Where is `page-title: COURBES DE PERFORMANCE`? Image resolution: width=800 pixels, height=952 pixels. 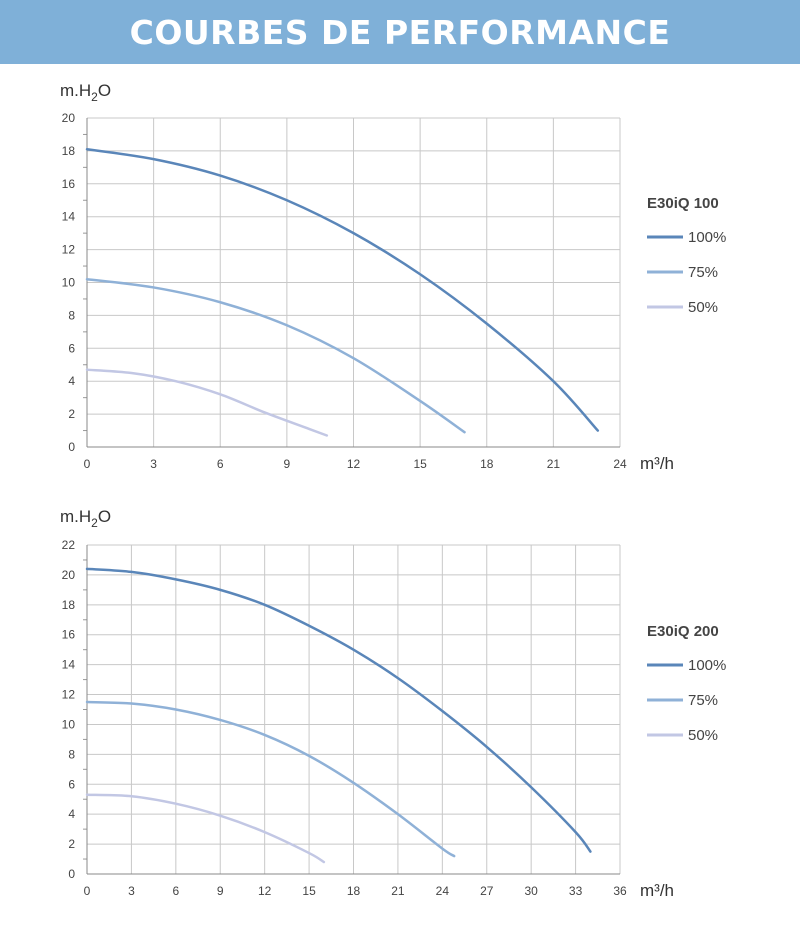 page-title: COURBES DE PERFORMANCE is located at coordinates (400, 32).